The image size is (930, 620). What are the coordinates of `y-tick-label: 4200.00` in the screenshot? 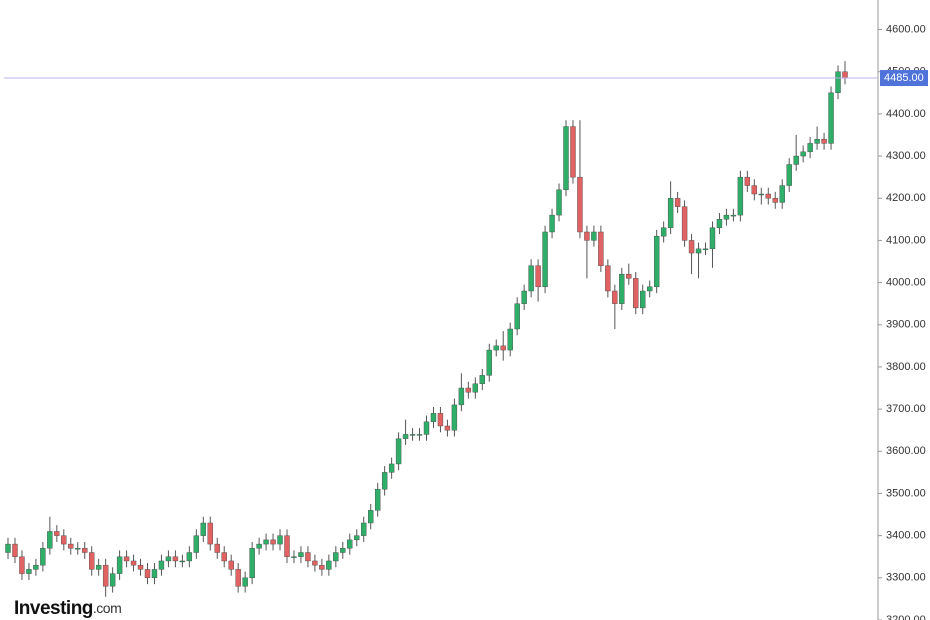 It's located at (906, 198).